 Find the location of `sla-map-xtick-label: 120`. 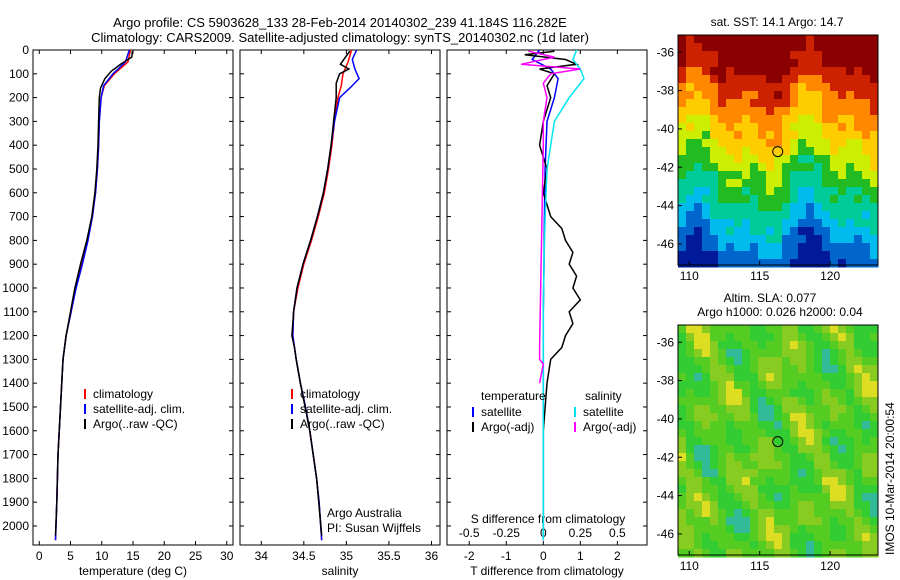

sla-map-xtick-label: 120 is located at coordinates (830, 566).